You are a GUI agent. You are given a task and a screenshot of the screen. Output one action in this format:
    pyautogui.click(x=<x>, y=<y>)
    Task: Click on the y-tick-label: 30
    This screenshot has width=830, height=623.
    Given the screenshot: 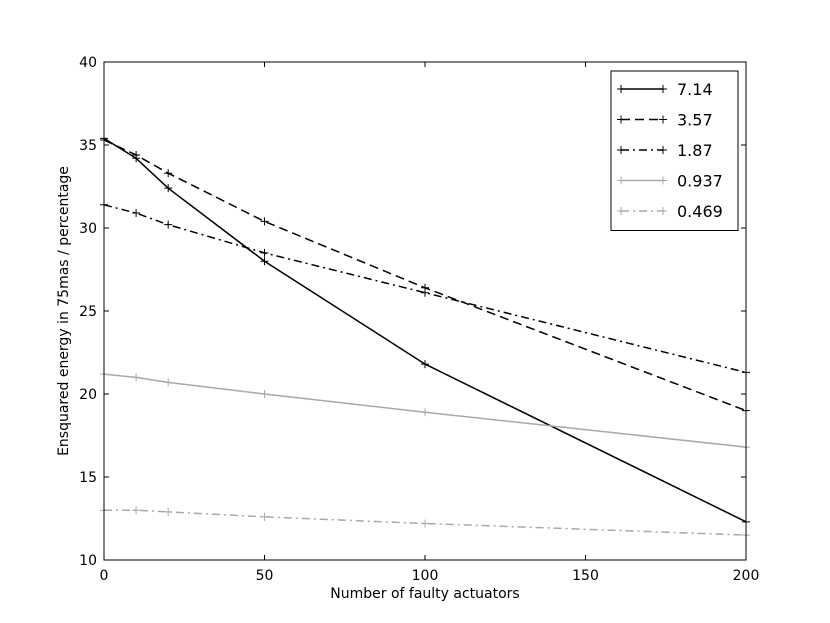 What is the action you would take?
    pyautogui.click(x=88, y=229)
    